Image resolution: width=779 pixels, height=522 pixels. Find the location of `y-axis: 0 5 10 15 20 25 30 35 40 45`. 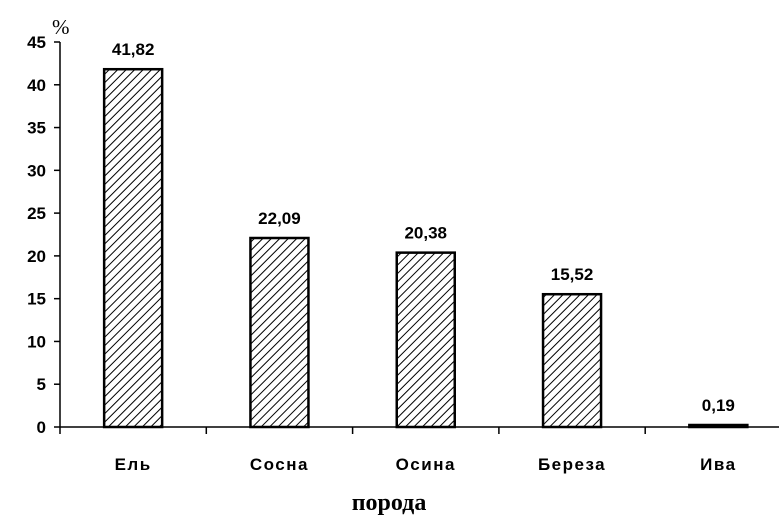

y-axis: 0 5 10 15 20 25 30 35 40 45 is located at coordinates (44, 235).